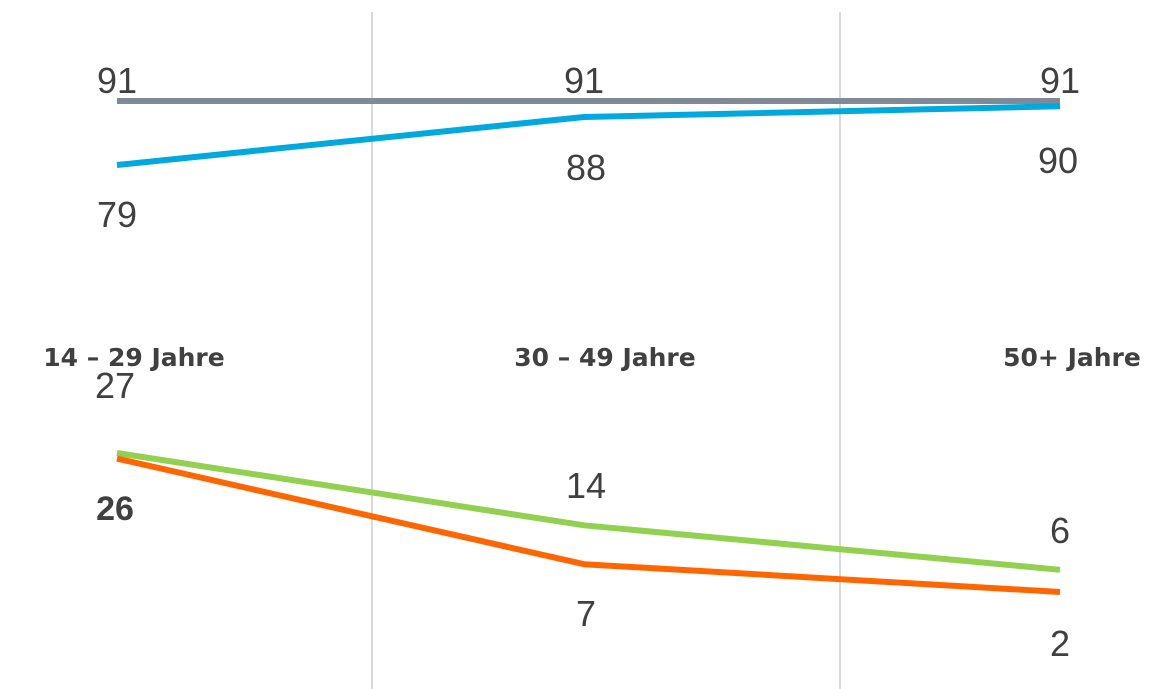 This screenshot has width=1172, height=689. What do you see at coordinates (586, 167) in the screenshot?
I see `data-label-blue: 88` at bounding box center [586, 167].